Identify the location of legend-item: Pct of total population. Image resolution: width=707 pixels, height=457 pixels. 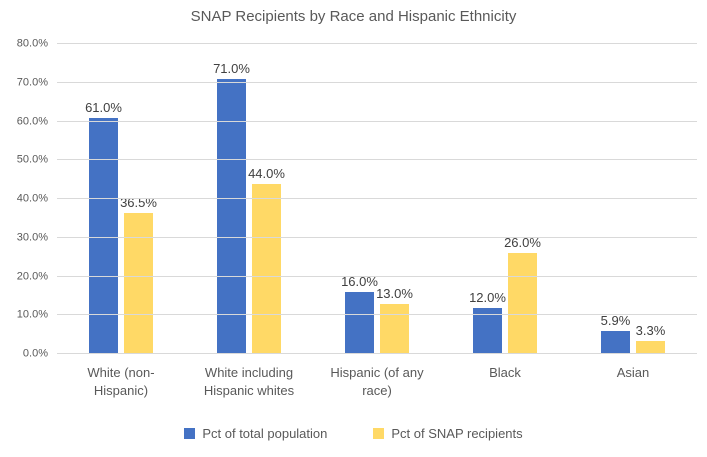
(255, 433).